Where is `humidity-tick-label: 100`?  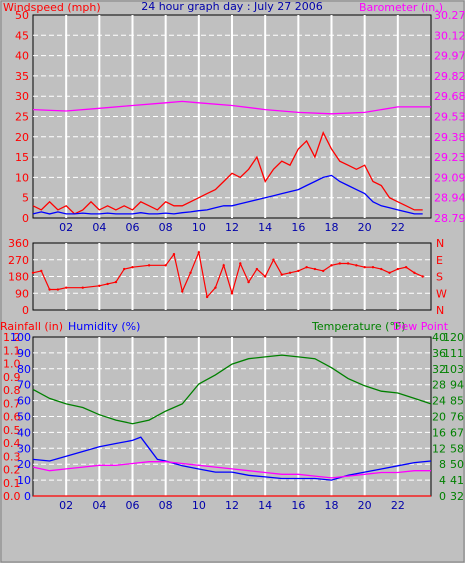 humidity-tick-label: 100 is located at coordinates (20, 337).